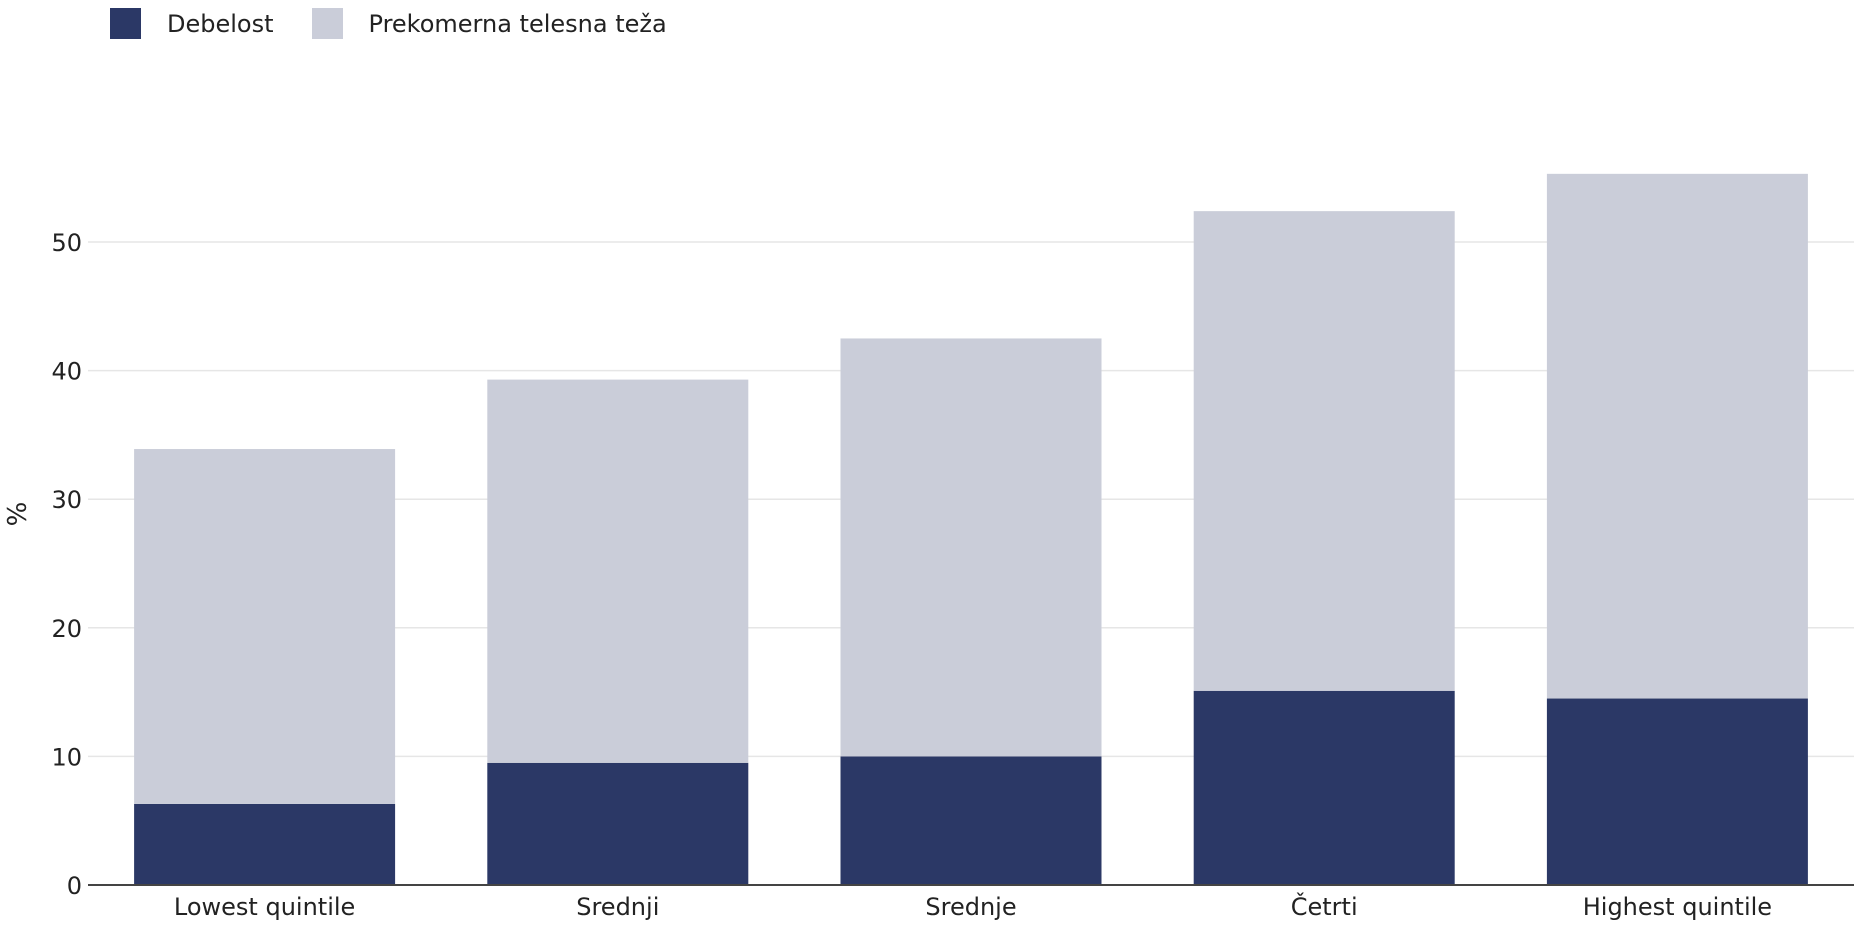 The image size is (1857, 930). Describe the element at coordinates (125, 23) in the screenshot. I see `legend-swatch-debelost` at that location.